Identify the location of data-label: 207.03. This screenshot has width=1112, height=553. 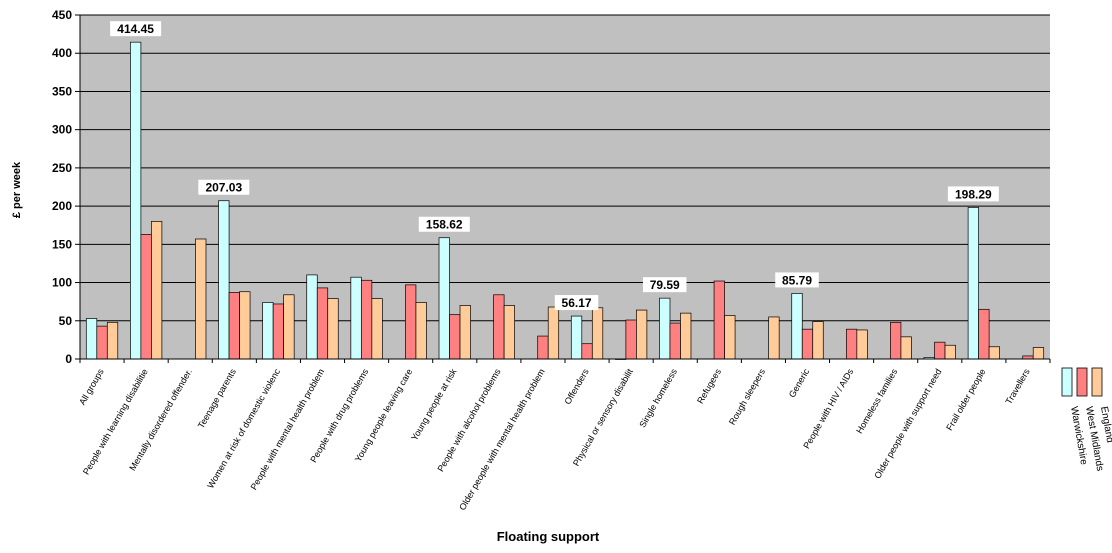
(223, 188).